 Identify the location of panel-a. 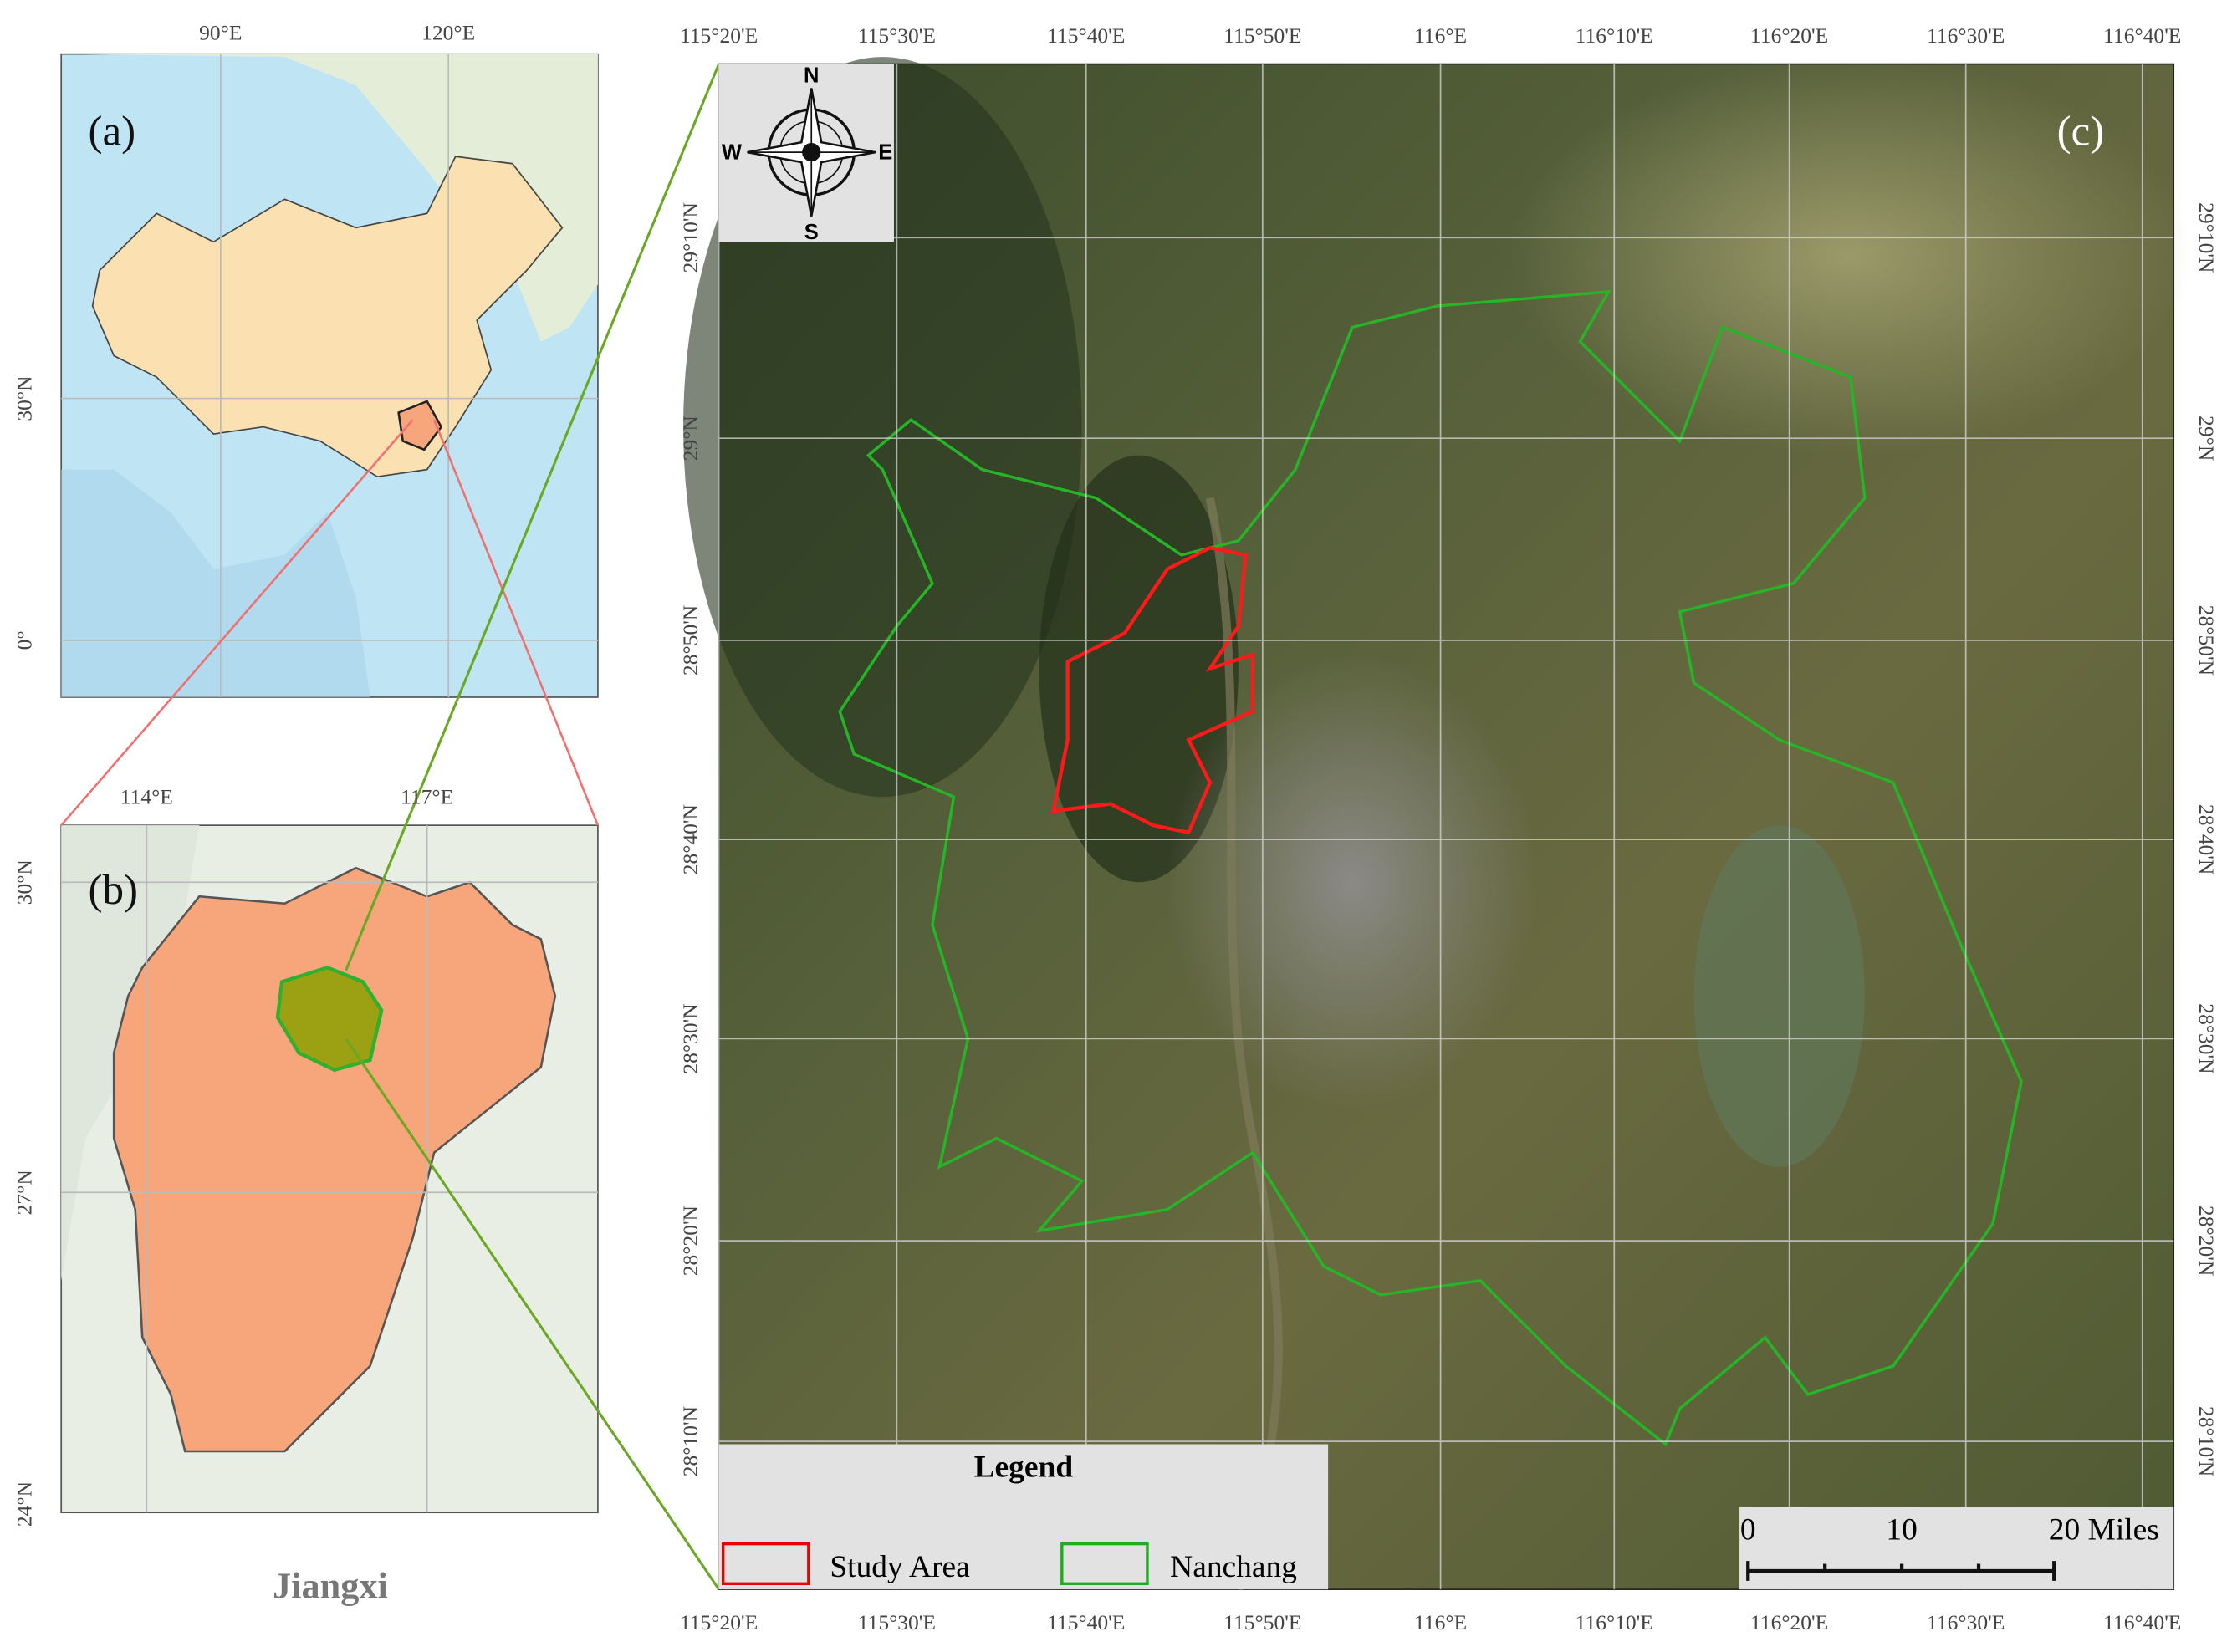
(329, 375).